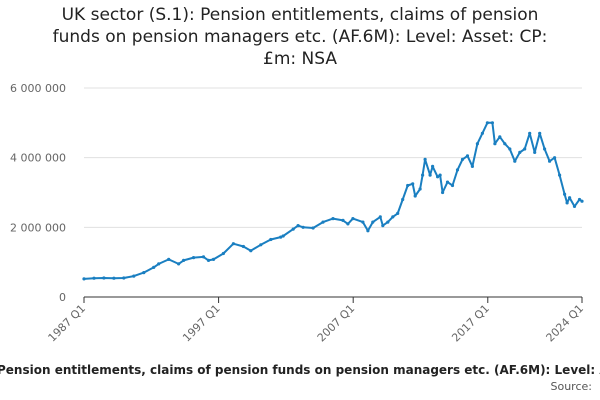 The image size is (600, 400). What do you see at coordinates (300, 59) in the screenshot?
I see `chart-title-line-3: £m: NSA` at bounding box center [300, 59].